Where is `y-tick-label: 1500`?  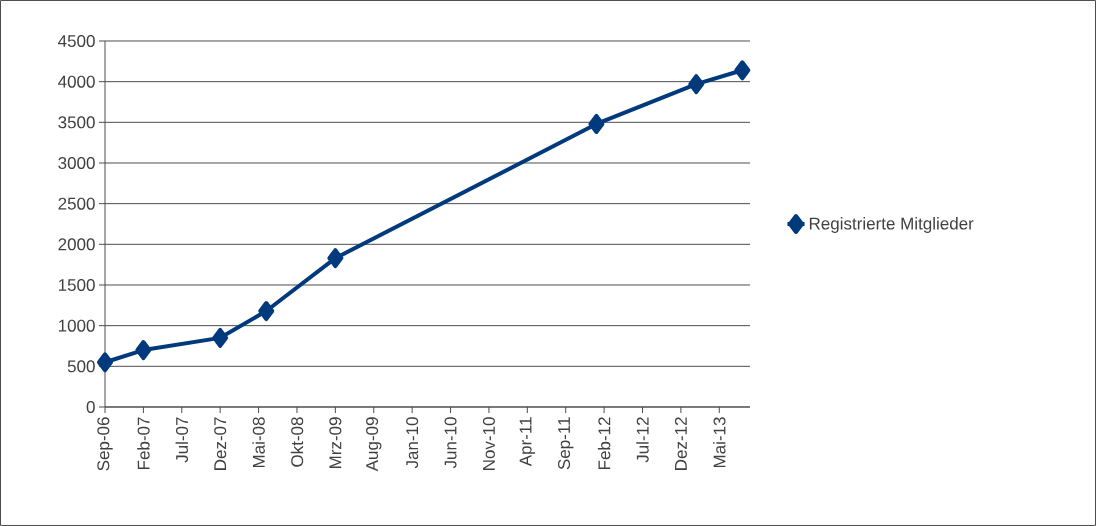 y-tick-label: 1500 is located at coordinates (76, 285).